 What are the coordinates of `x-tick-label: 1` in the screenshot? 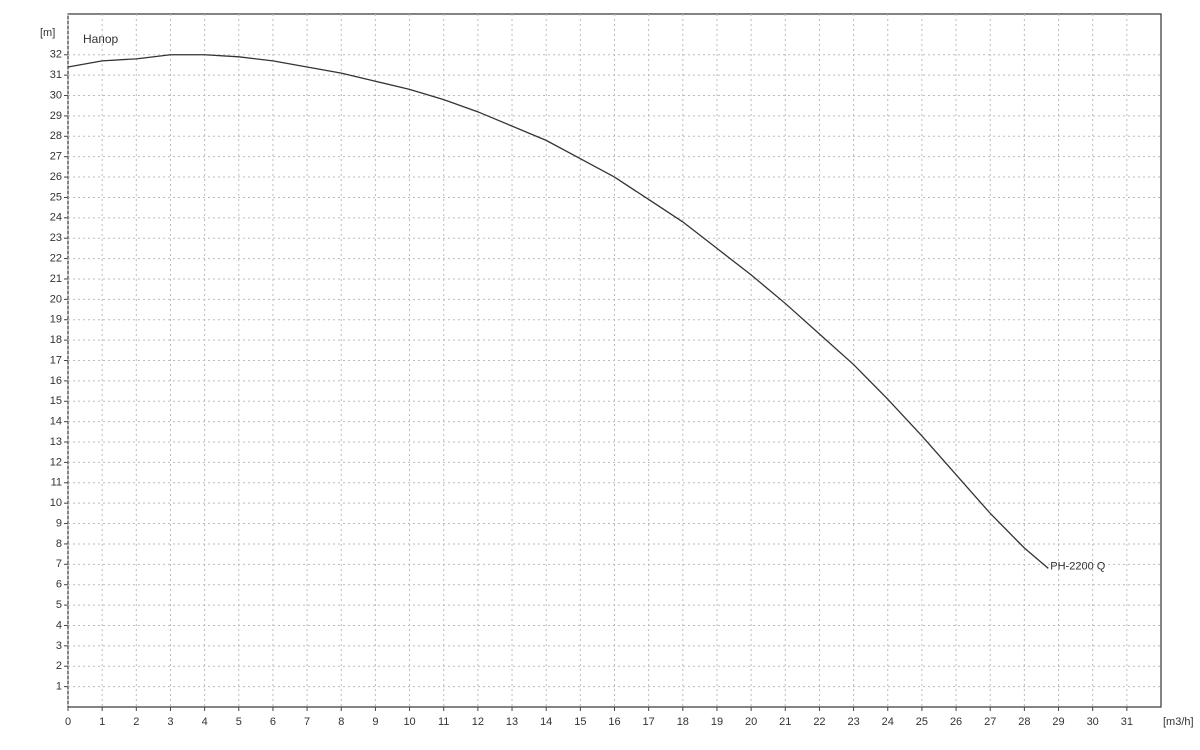 It's located at (102, 722).